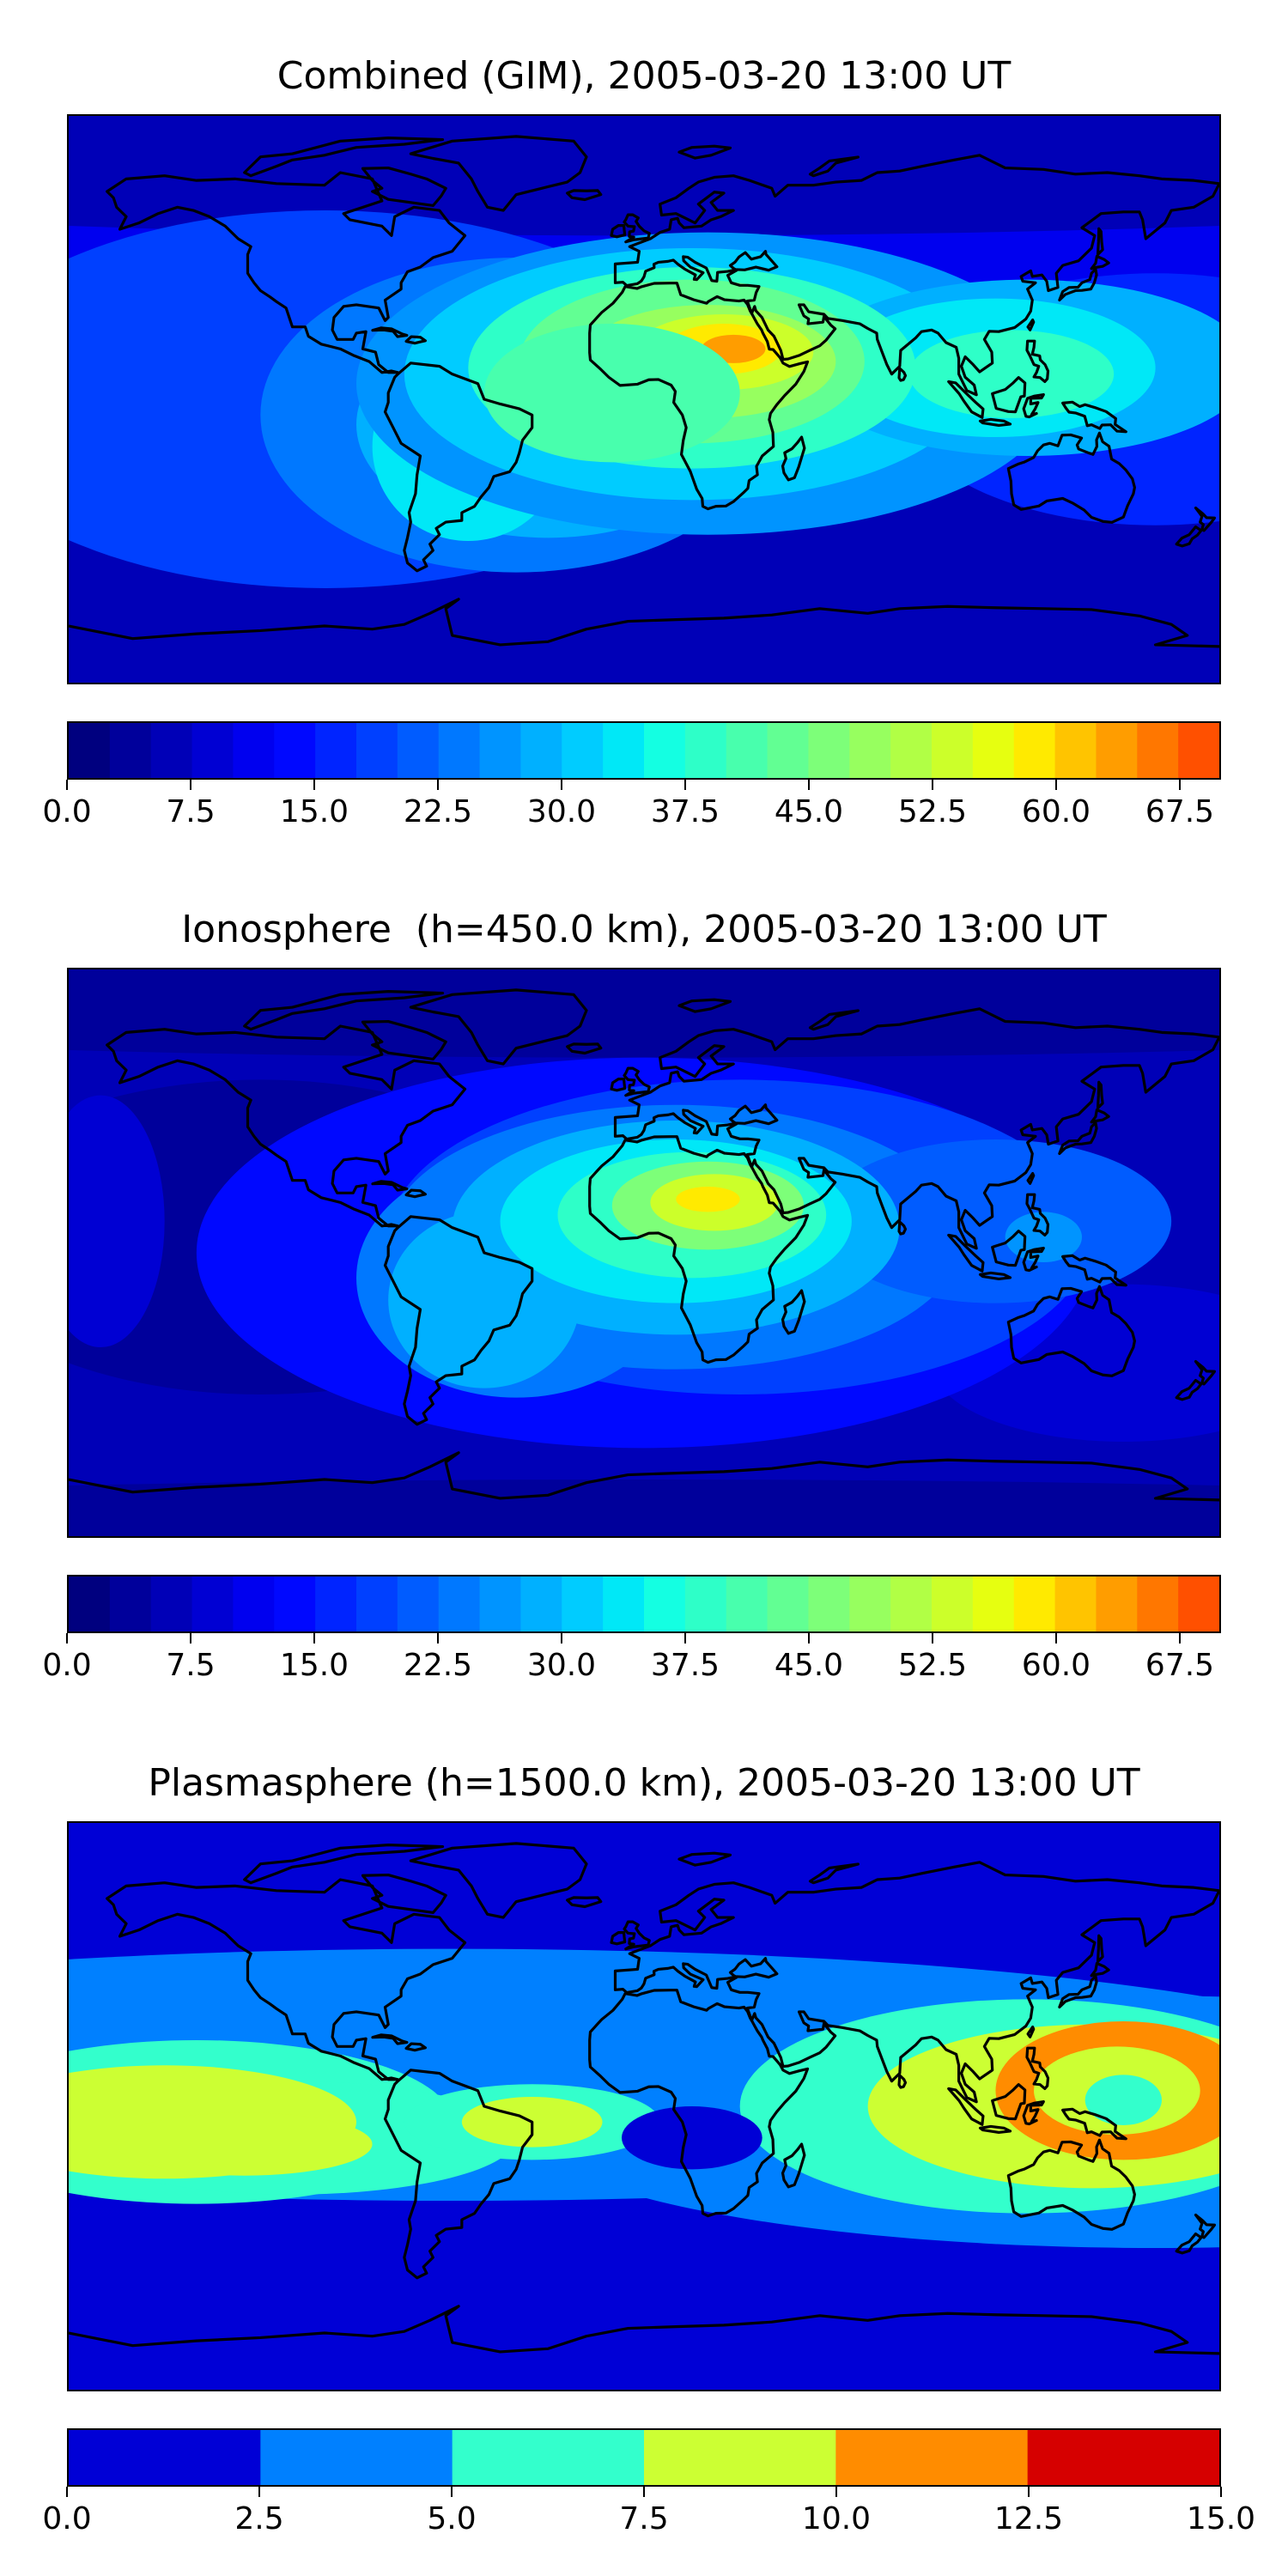 This screenshot has height=2576, width=1288. What do you see at coordinates (699, 397) in the screenshot?
I see `coastline-africa` at bounding box center [699, 397].